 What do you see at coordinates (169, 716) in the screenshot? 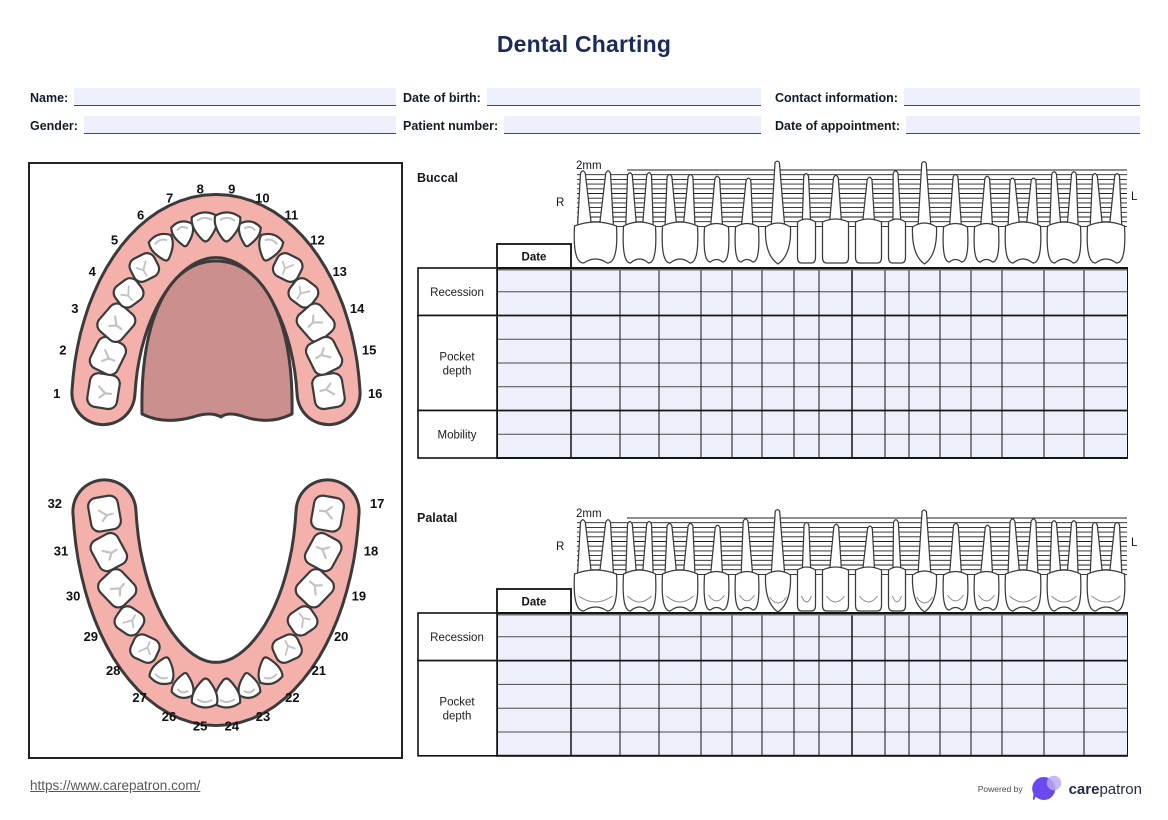
I see `svg-text: 26` at bounding box center [169, 716].